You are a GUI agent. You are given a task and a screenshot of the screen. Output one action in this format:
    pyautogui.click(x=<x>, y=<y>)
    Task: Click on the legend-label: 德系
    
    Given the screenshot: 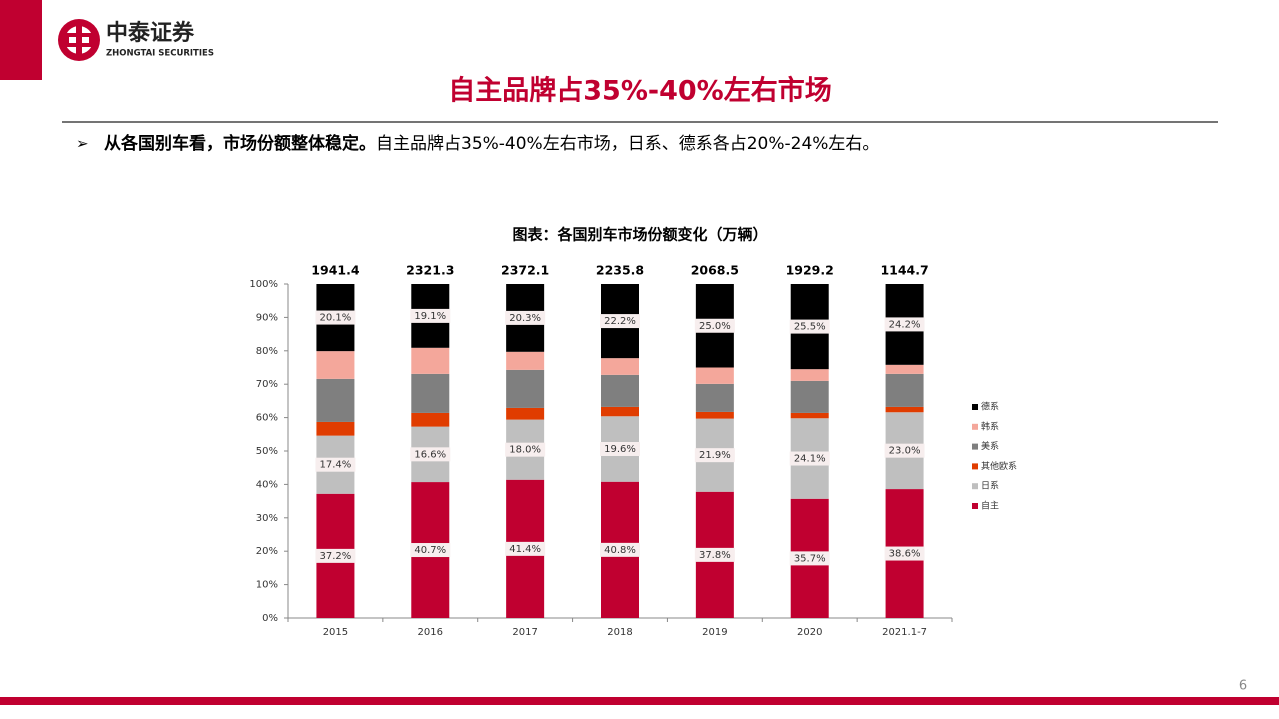 What is the action you would take?
    pyautogui.click(x=990, y=407)
    